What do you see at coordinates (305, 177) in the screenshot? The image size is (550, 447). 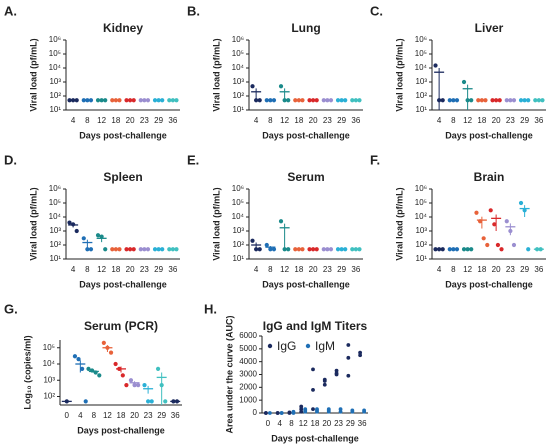 I see `panel-title: Serum` at bounding box center [305, 177].